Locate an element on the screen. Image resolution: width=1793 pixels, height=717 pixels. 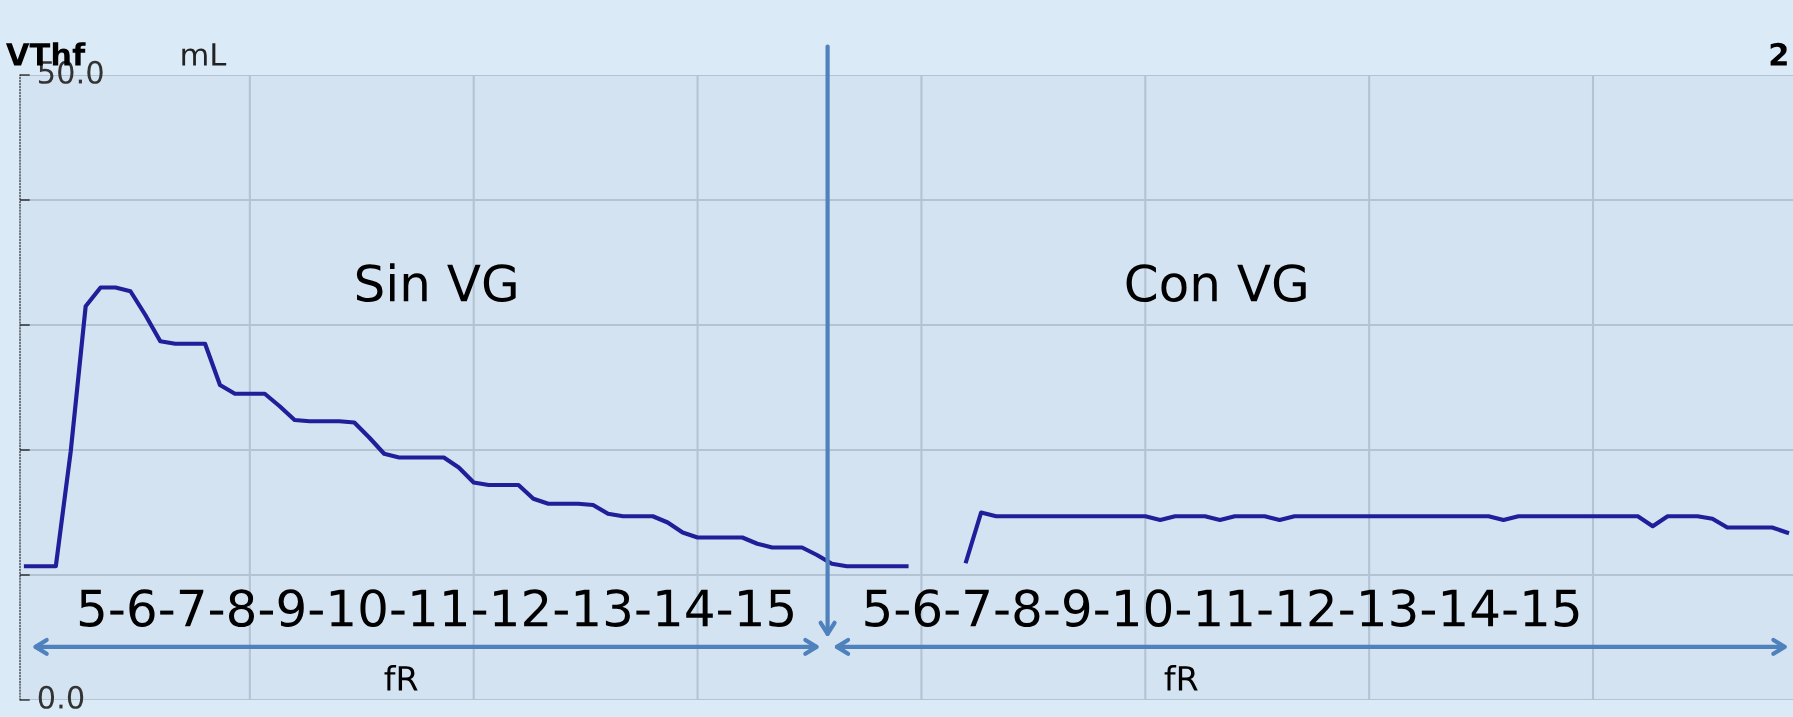
text: 2 is located at coordinates (1778, 54).